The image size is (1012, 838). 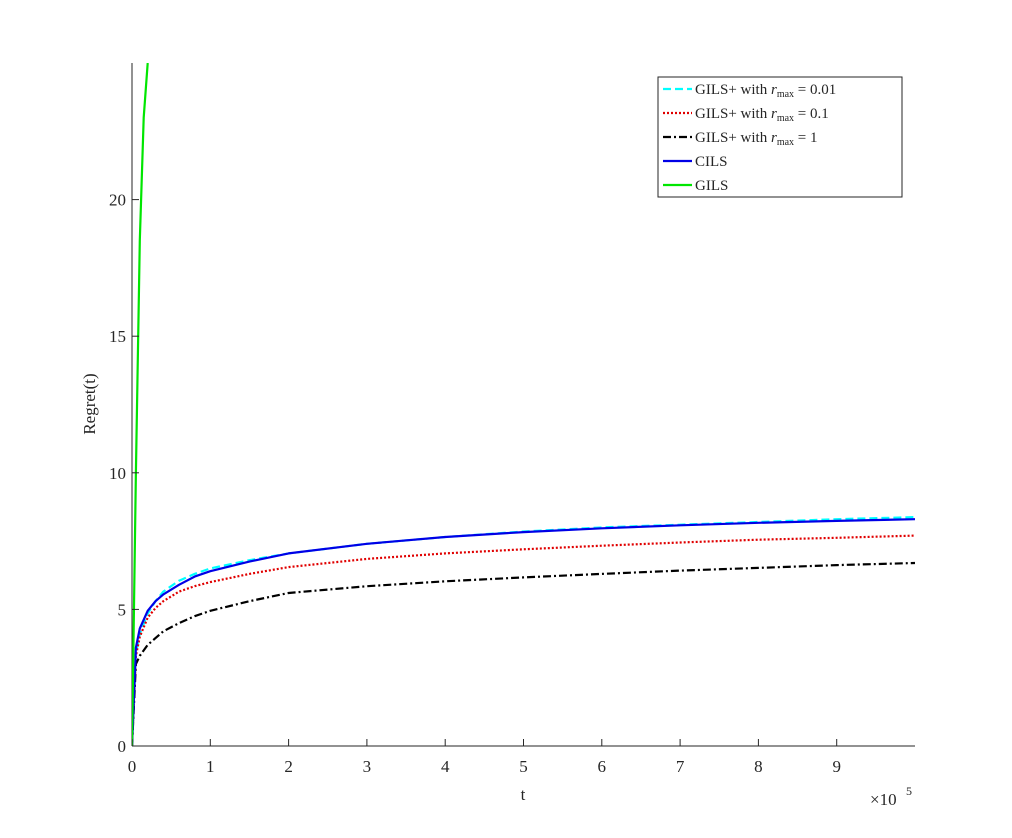 What do you see at coordinates (122, 609) in the screenshot?
I see `y-tick-label: 5` at bounding box center [122, 609].